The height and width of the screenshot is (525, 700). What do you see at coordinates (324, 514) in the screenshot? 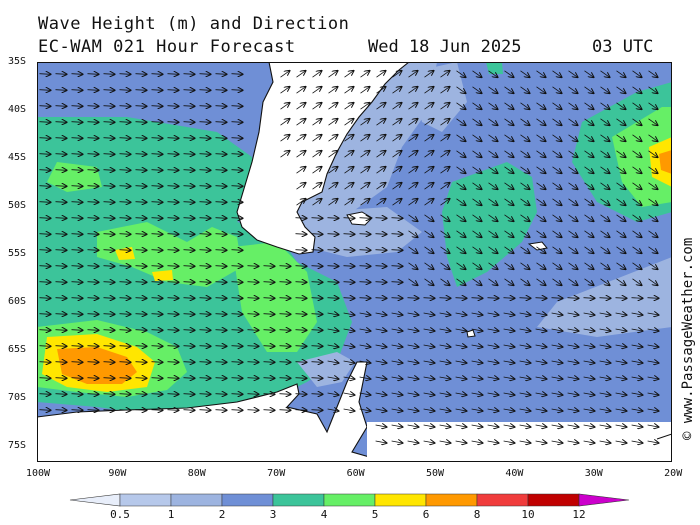
I see `colorbar-label: 4` at bounding box center [324, 514].